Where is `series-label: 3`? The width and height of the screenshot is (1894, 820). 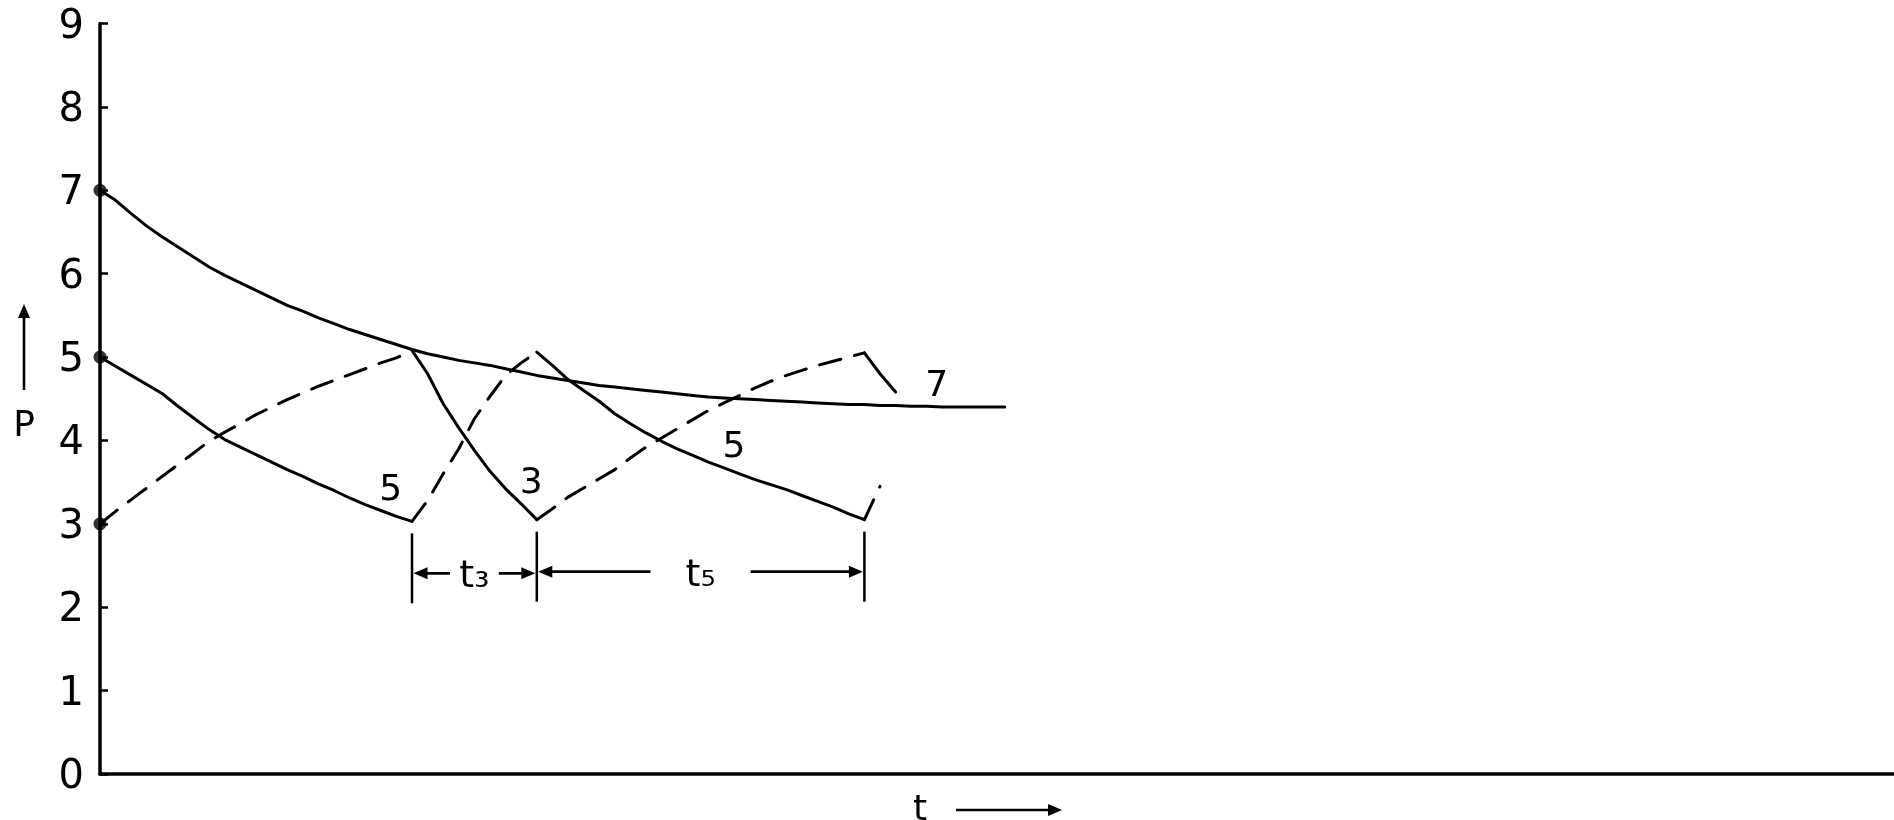 series-label: 3 is located at coordinates (531, 481).